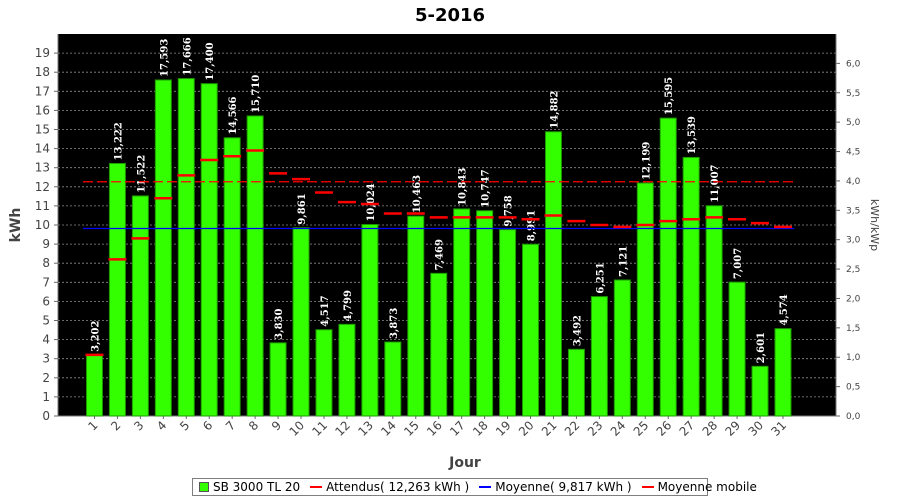  Describe the element at coordinates (463, 187) in the screenshot. I see `data-label: 10,843` at that location.